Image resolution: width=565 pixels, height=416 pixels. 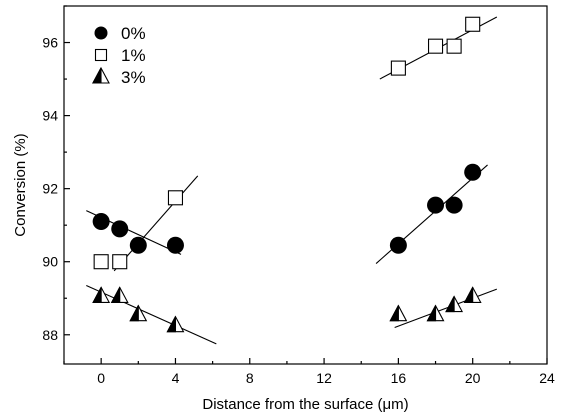 What do you see at coordinates (176, 378) in the screenshot?
I see `x-tick-label: 4` at bounding box center [176, 378].